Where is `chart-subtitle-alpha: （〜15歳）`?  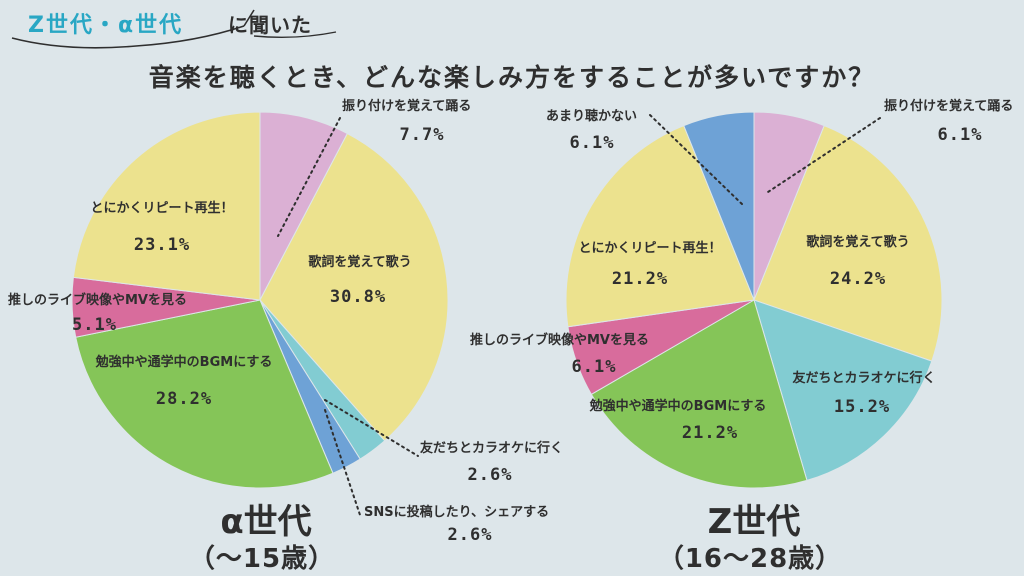 chart-subtitle-alpha: （〜15歳） is located at coordinates (262, 559).